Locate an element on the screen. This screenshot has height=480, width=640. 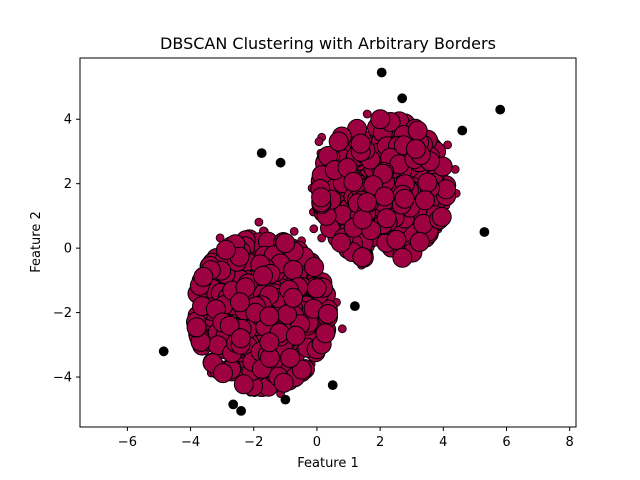
y-tick-label: 0 is located at coordinates (68, 249).